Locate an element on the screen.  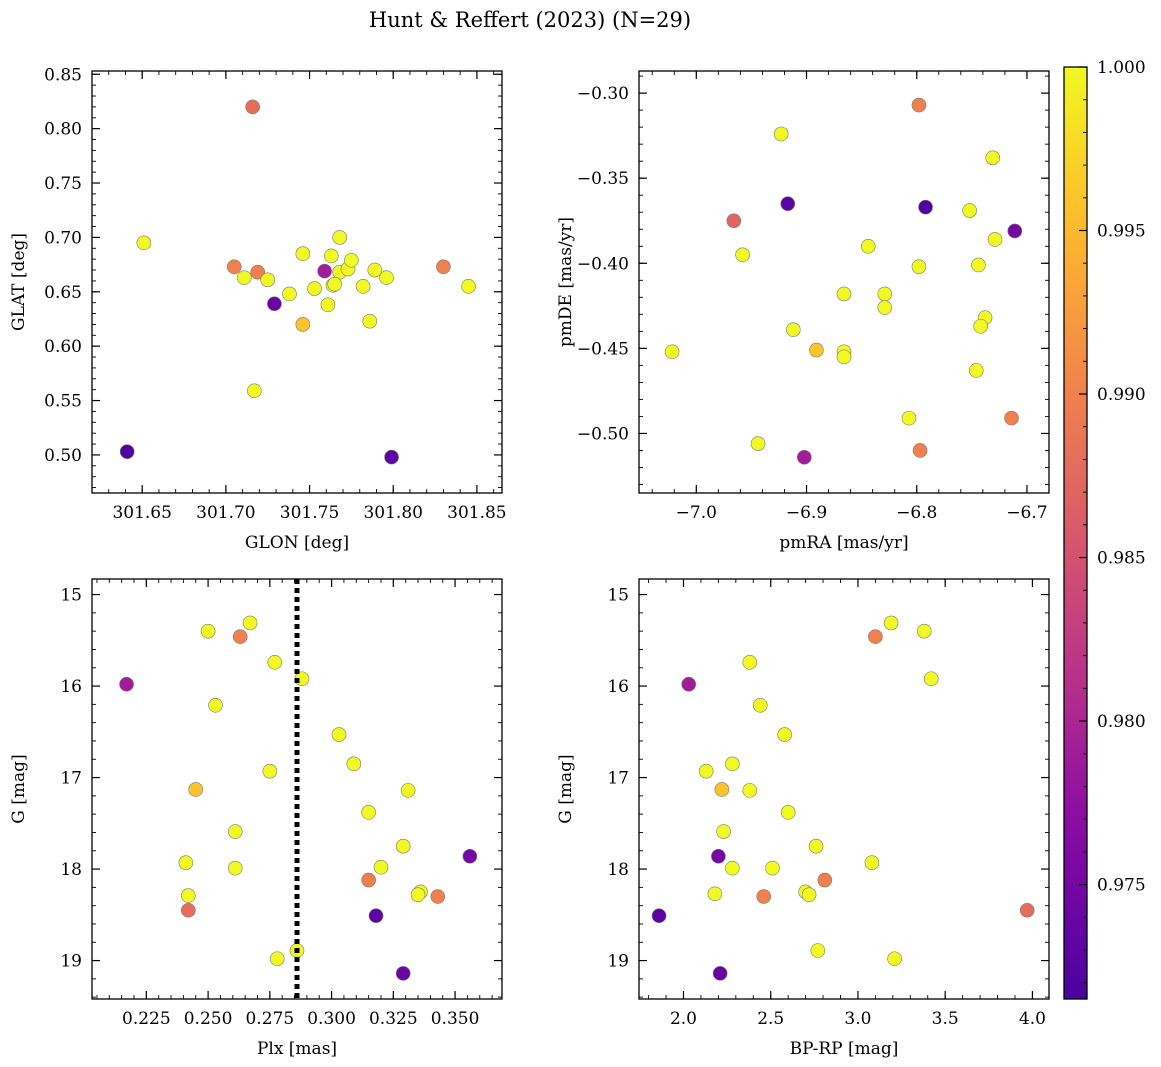
y-tick-label: 0.60 is located at coordinates (63, 347).